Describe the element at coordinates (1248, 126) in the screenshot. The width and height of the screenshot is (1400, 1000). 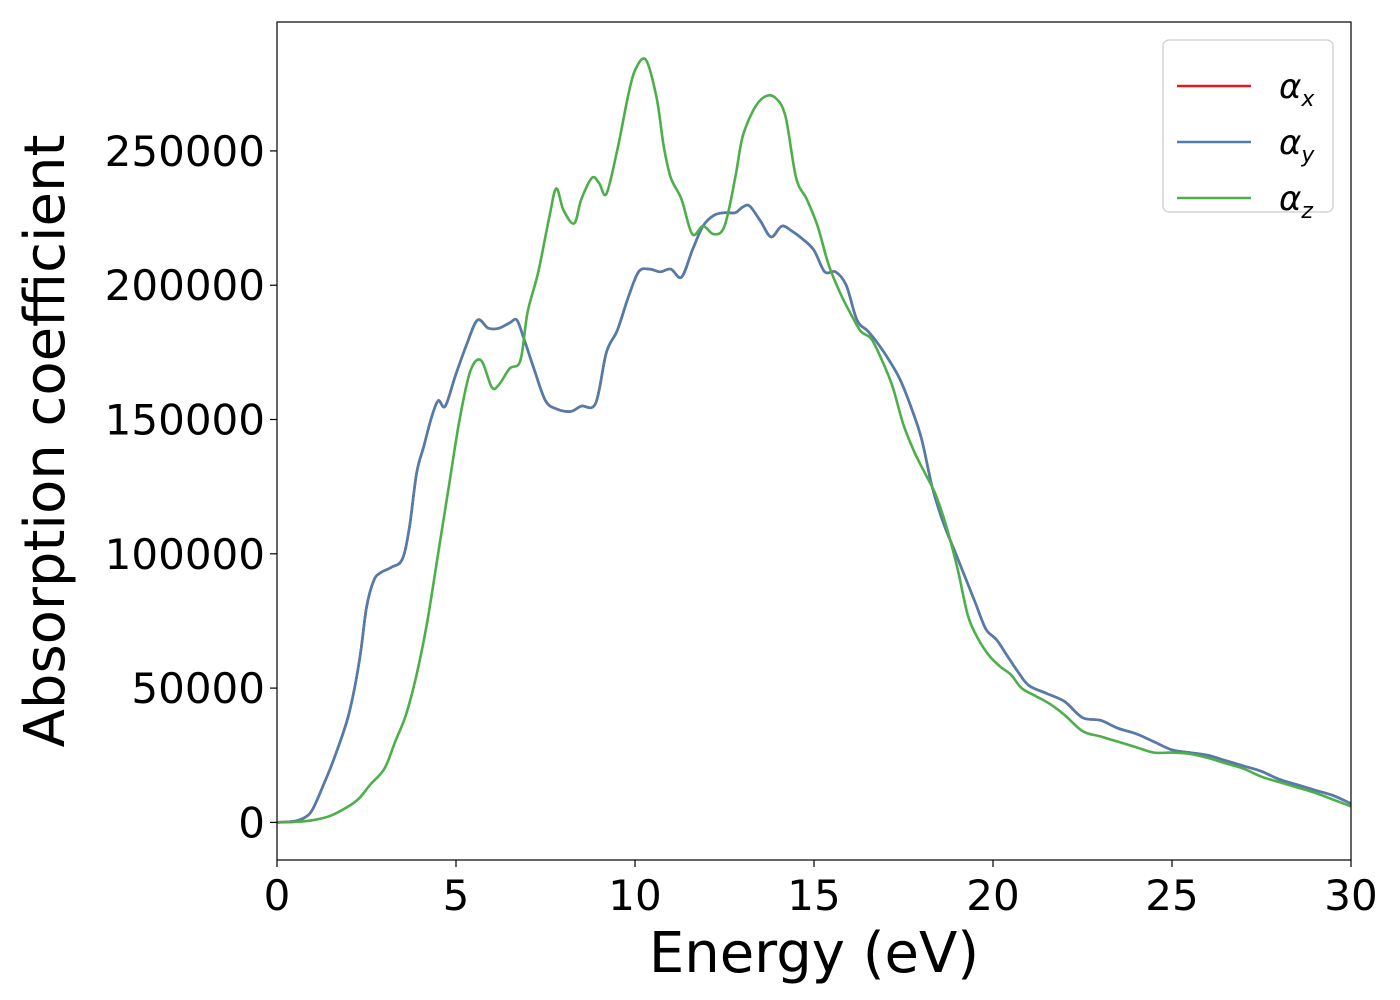
I see `legend-box` at that location.